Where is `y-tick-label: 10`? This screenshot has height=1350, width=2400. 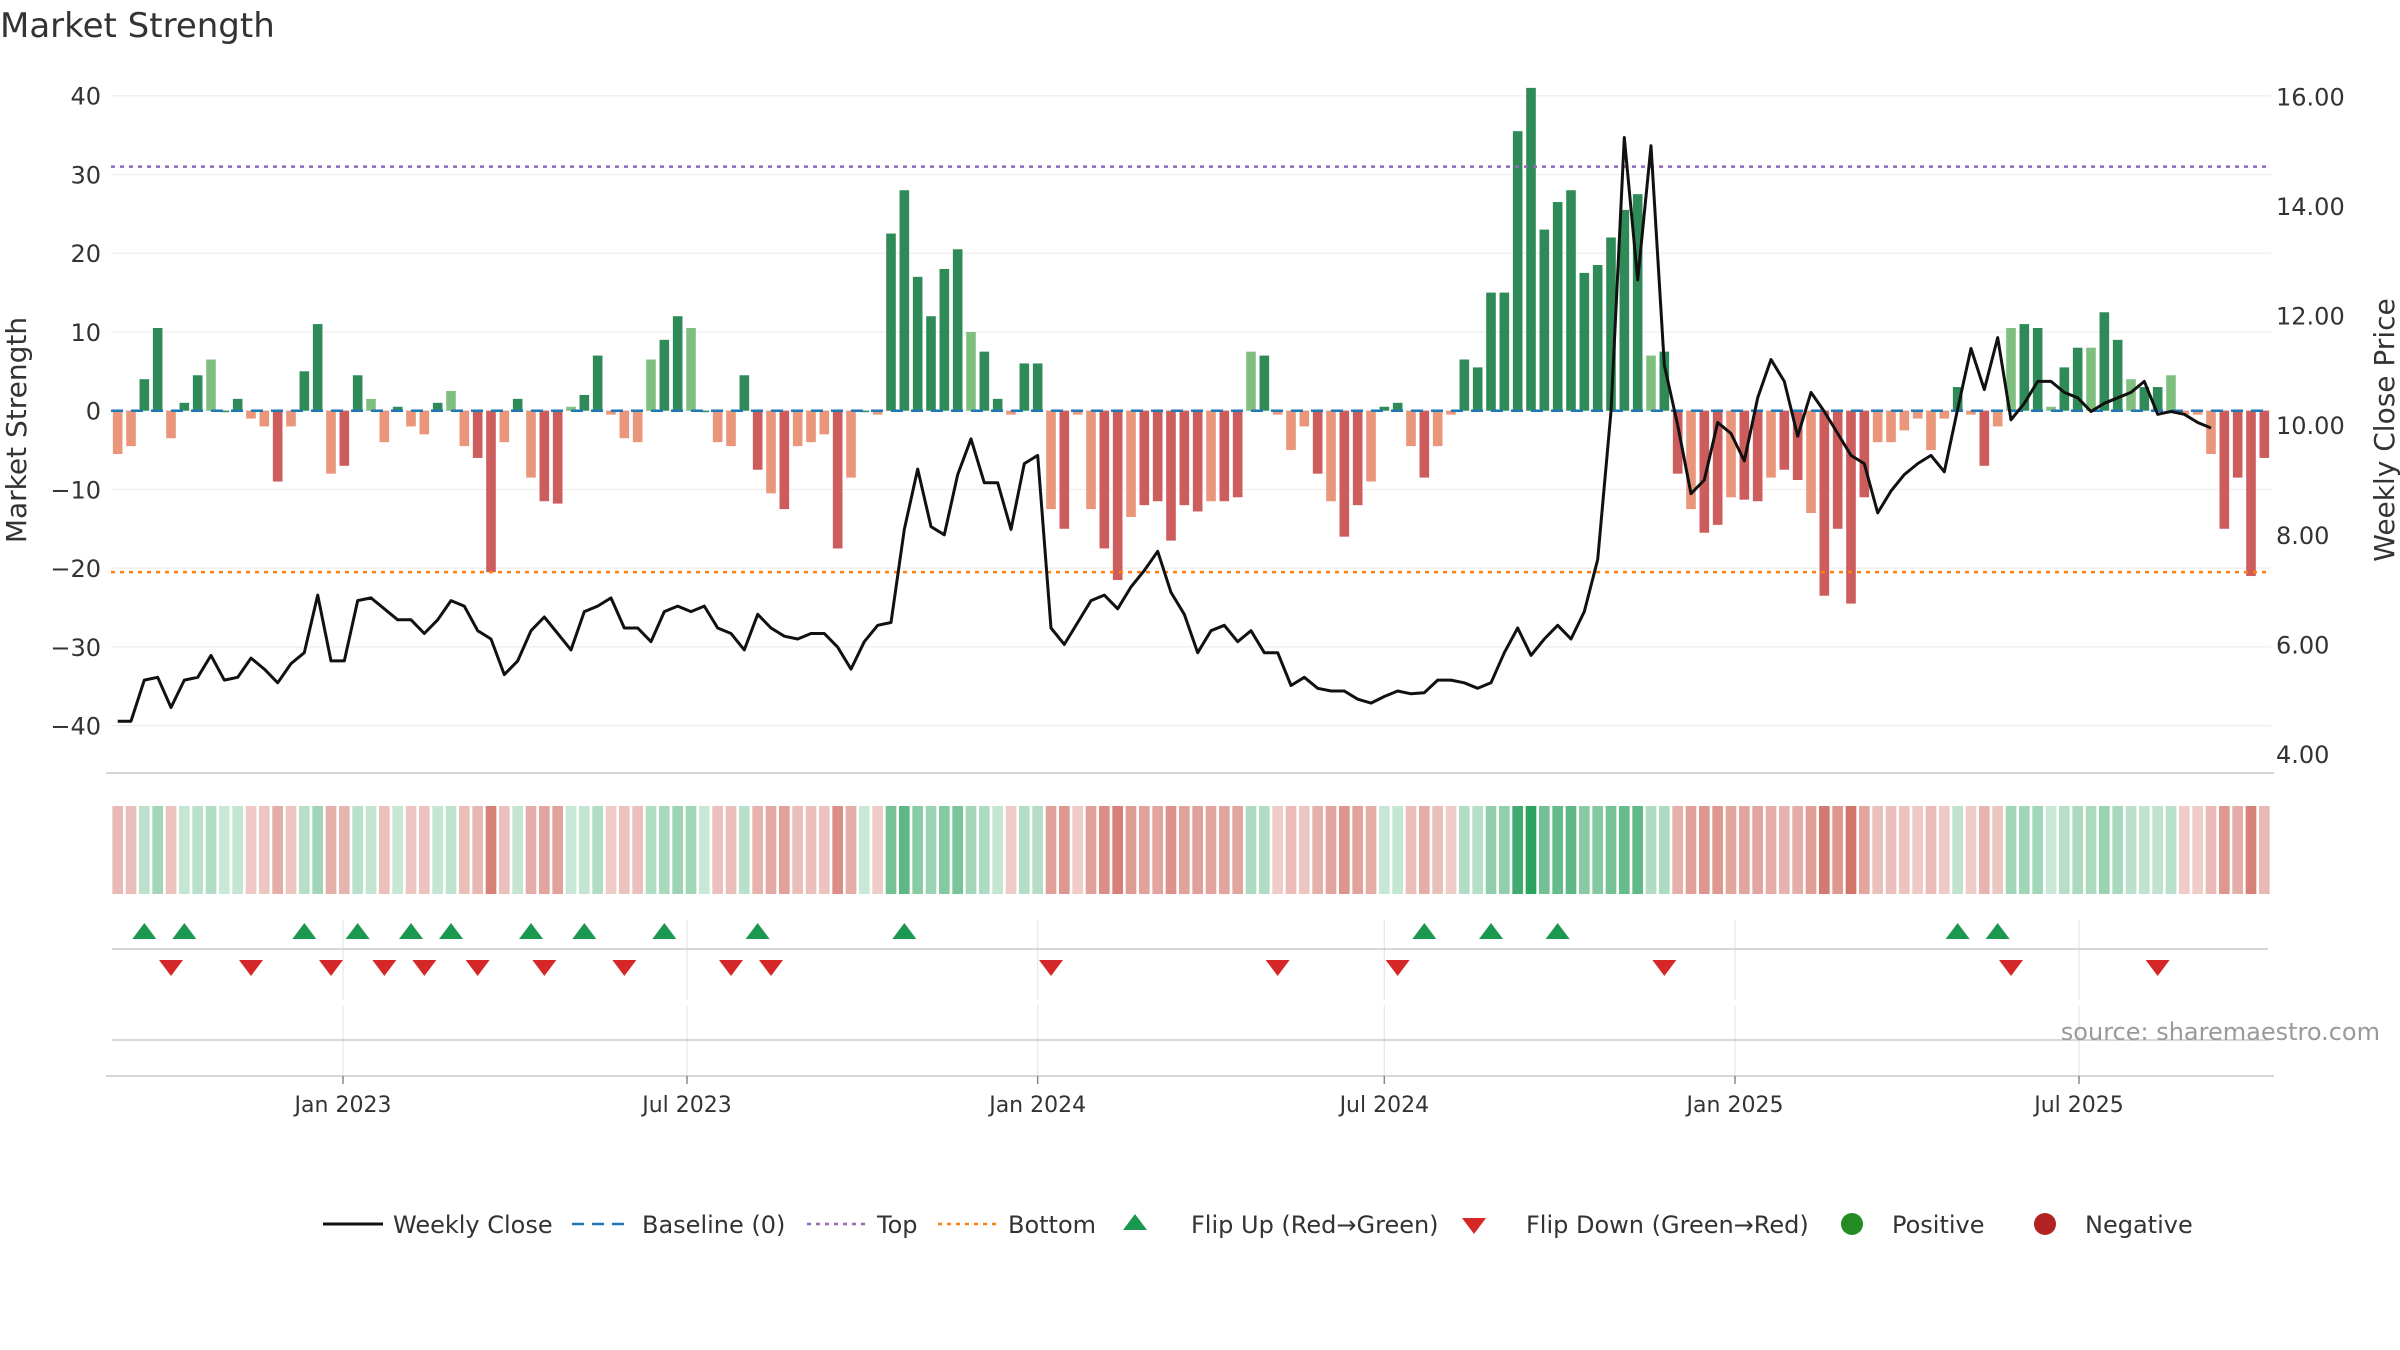 y-tick-label: 10 is located at coordinates (85, 333).